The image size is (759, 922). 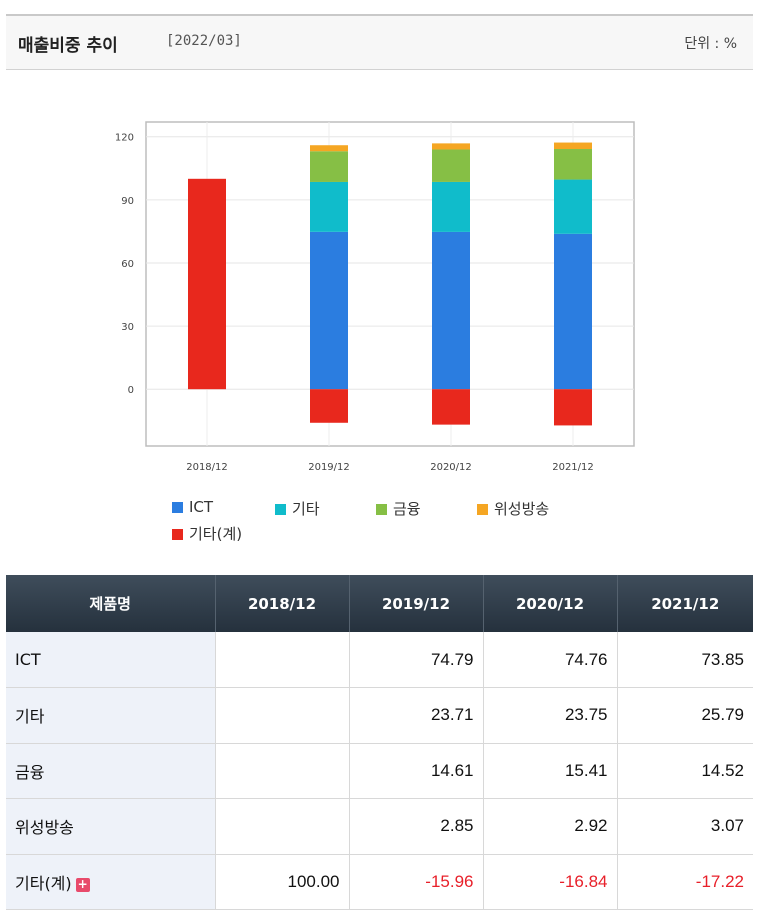 What do you see at coordinates (124, 138) in the screenshot?
I see `y-tick-label: 120` at bounding box center [124, 138].